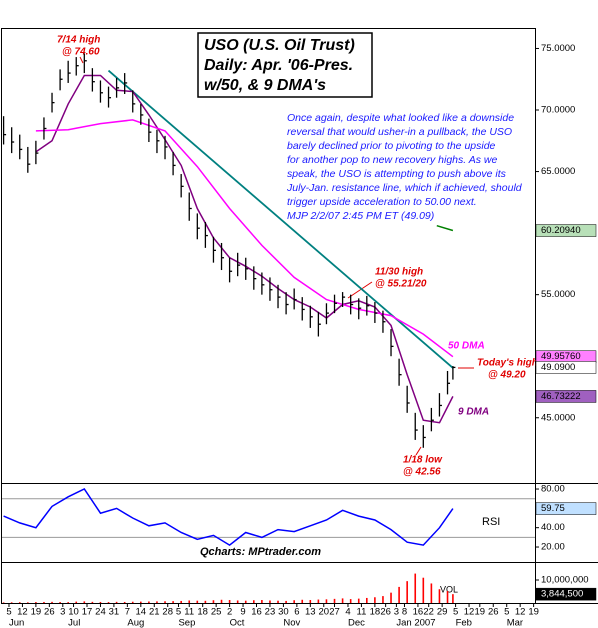  I want to click on last-value-label: 49.95760, so click(561, 356).